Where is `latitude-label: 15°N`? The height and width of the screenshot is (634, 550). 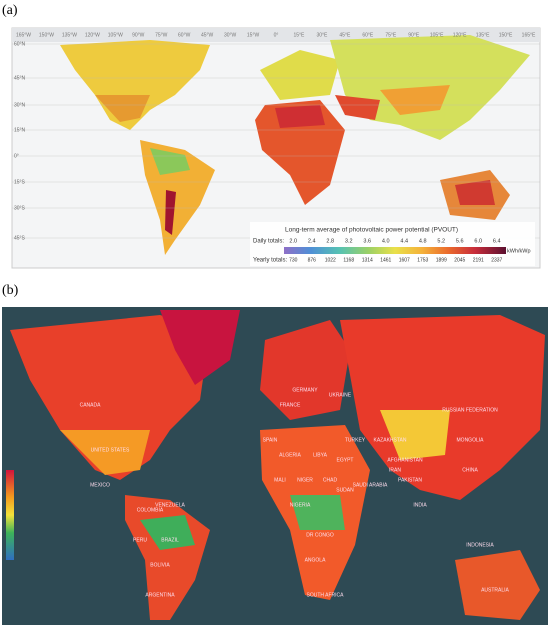 latitude-label: 15°N is located at coordinates (20, 130).